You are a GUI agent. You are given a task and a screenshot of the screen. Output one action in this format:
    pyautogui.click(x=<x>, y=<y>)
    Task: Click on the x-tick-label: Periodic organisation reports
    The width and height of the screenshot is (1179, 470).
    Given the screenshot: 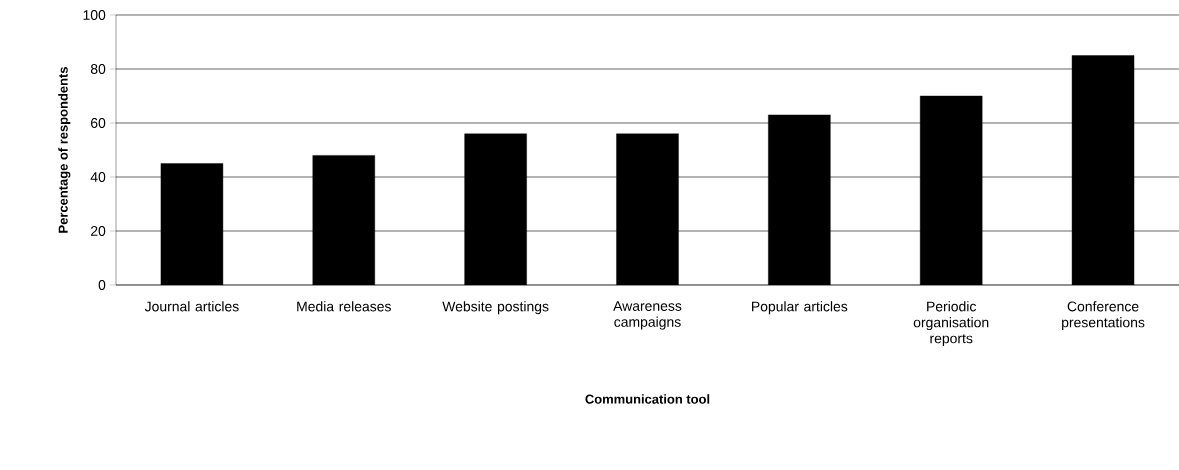 What is the action you would take?
    pyautogui.click(x=951, y=324)
    